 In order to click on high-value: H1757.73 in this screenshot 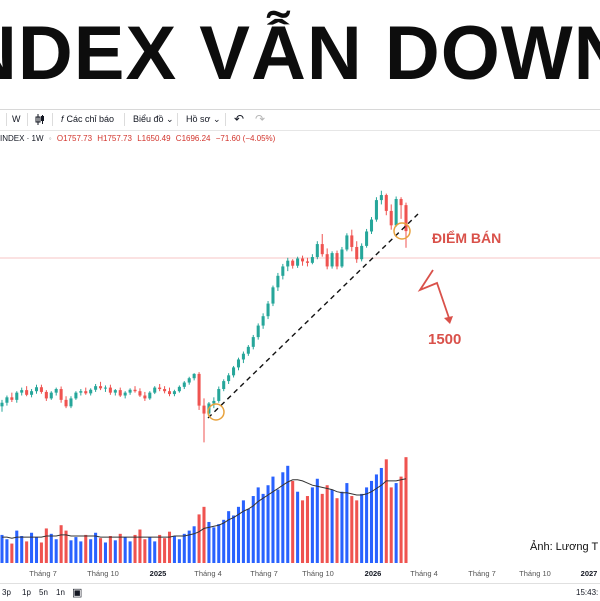, I will do `click(114, 138)`.